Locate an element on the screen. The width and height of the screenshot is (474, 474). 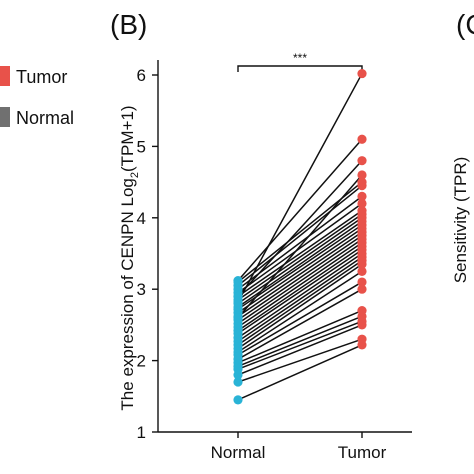
legend-swatch-tumor is located at coordinates (5, 76).